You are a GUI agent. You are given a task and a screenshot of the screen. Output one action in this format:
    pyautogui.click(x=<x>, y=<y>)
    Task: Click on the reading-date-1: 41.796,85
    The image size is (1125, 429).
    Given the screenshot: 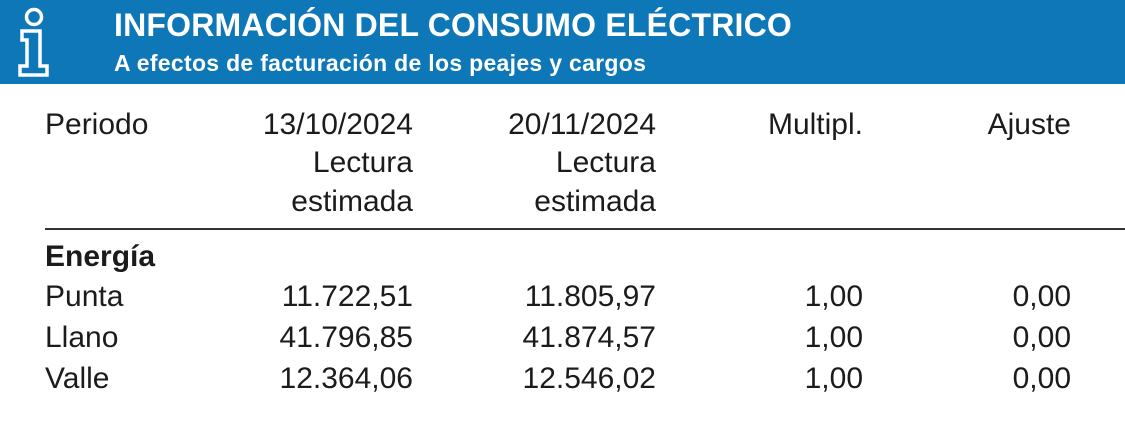 What is the action you would take?
    pyautogui.click(x=346, y=337)
    